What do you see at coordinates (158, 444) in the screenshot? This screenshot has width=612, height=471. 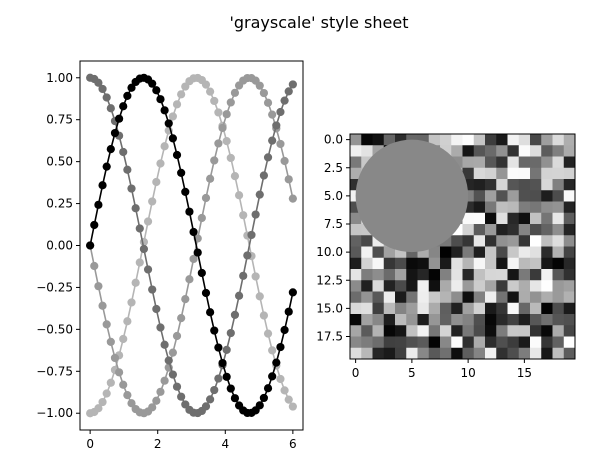 I see `x-tick-label: 2` at bounding box center [158, 444].